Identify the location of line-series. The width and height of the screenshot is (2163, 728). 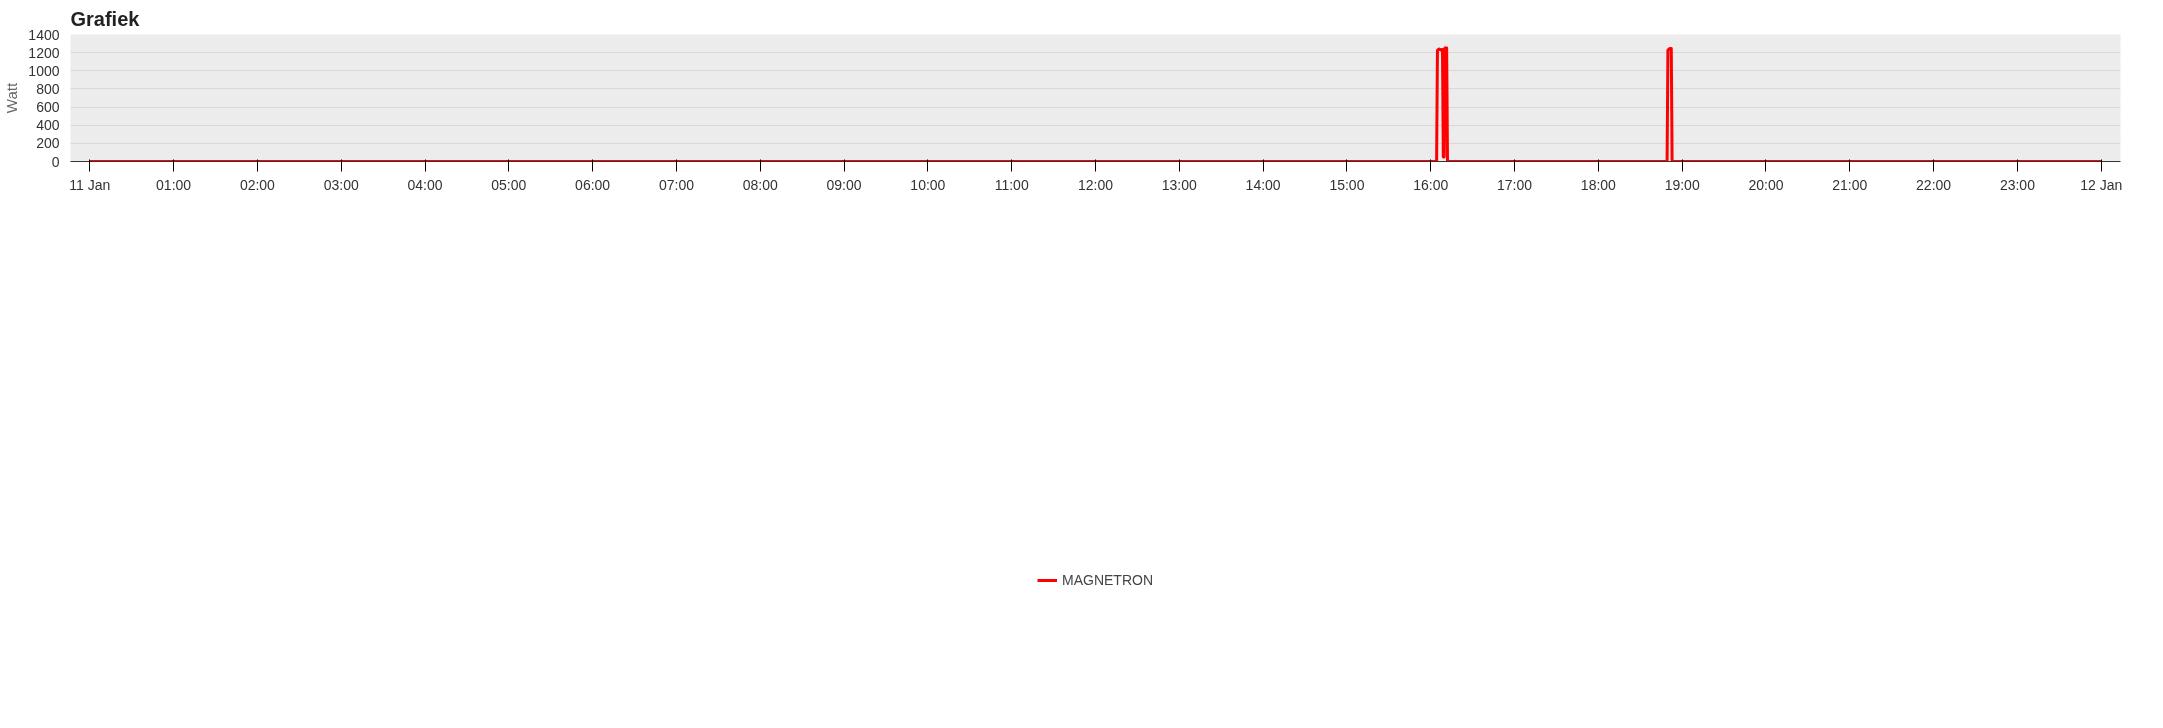
(1095, 104).